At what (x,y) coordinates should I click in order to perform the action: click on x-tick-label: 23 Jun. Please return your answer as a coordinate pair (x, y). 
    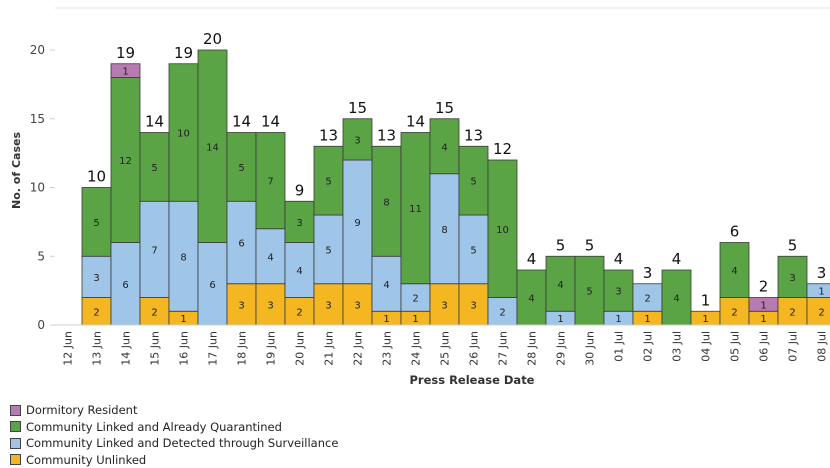
    Looking at the image, I should click on (387, 348).